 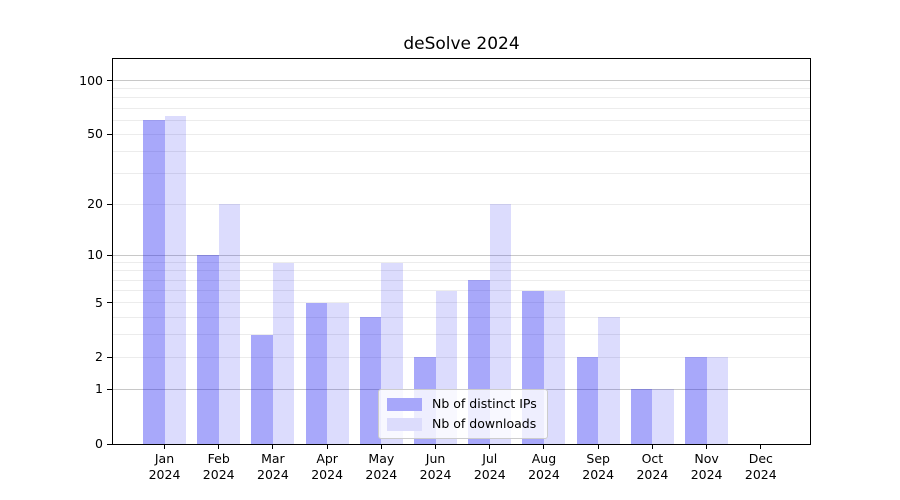 I want to click on x-tick-label: May 2024, so click(x=381, y=467).